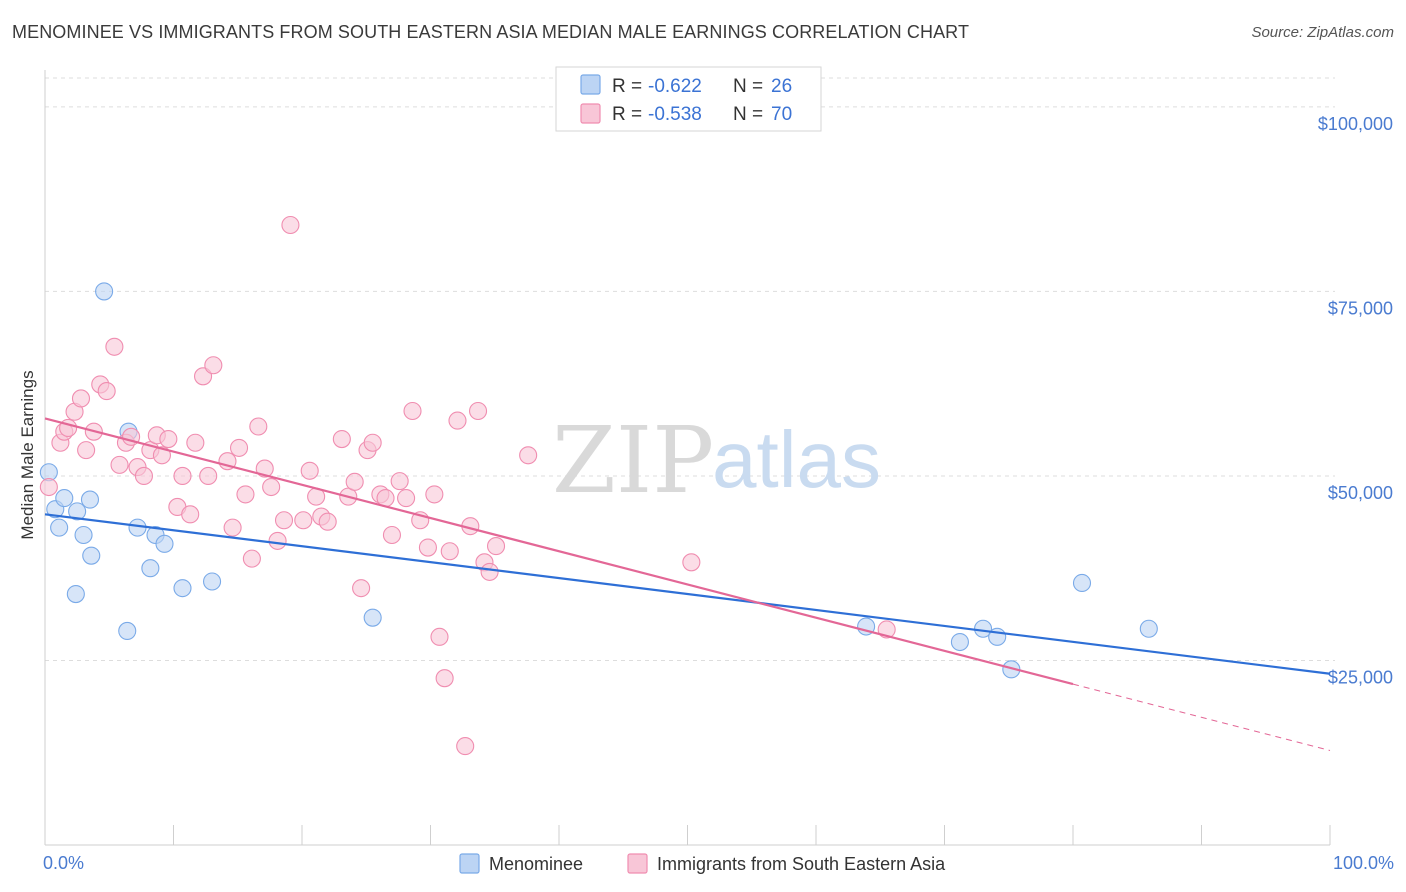 This screenshot has width=1406, height=892. What do you see at coordinates (675, 114) in the screenshot?
I see `legend-r-value-2: -0.538` at bounding box center [675, 114].